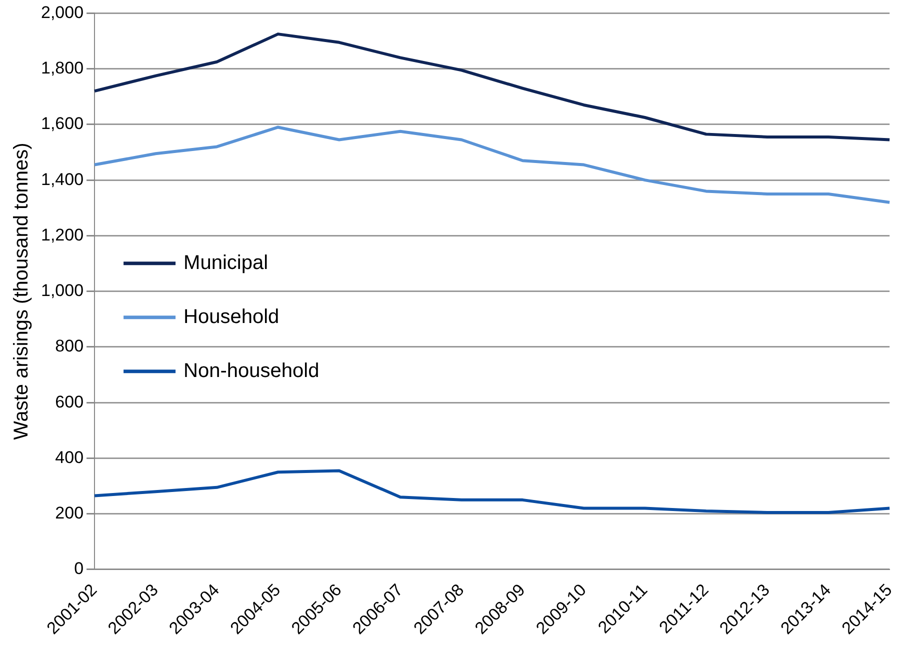 The width and height of the screenshot is (907, 646). I want to click on y-tick-label: 200, so click(69, 513).